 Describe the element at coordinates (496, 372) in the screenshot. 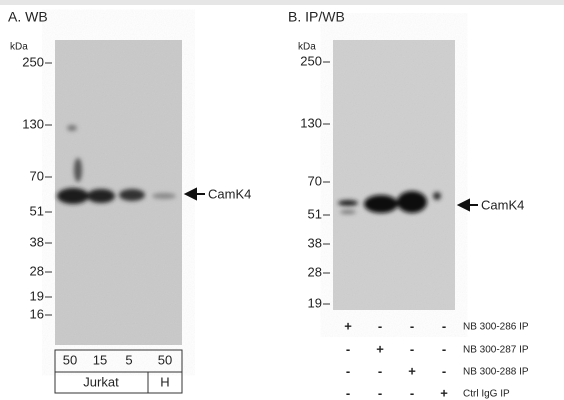

I see `row-label: NB 300-288 IP` at that location.